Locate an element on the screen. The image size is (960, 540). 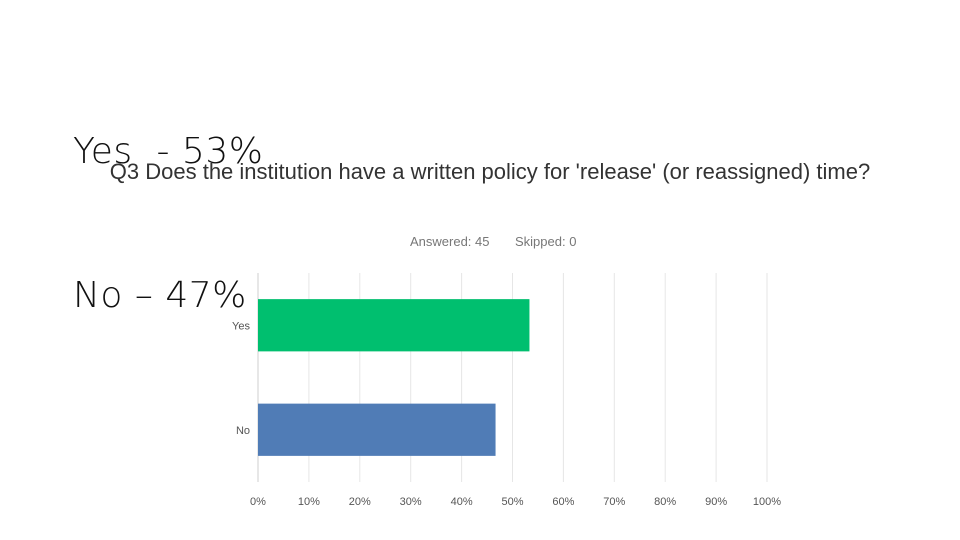
summary-no-line: No – 47% is located at coordinates (160, 295).